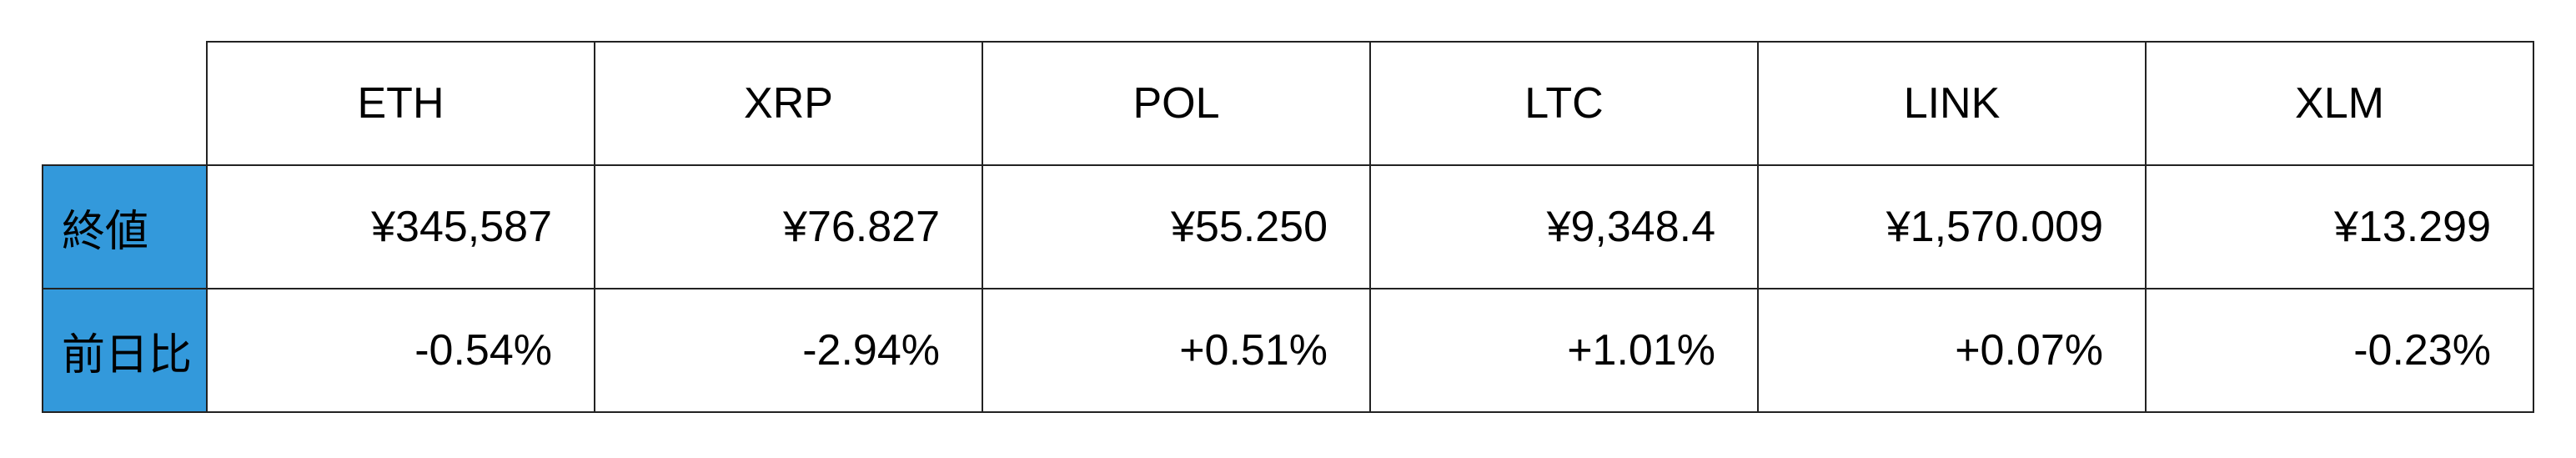 This screenshot has height=458, width=2576. What do you see at coordinates (1564, 103) in the screenshot?
I see `column-header-ltc: LTC` at bounding box center [1564, 103].